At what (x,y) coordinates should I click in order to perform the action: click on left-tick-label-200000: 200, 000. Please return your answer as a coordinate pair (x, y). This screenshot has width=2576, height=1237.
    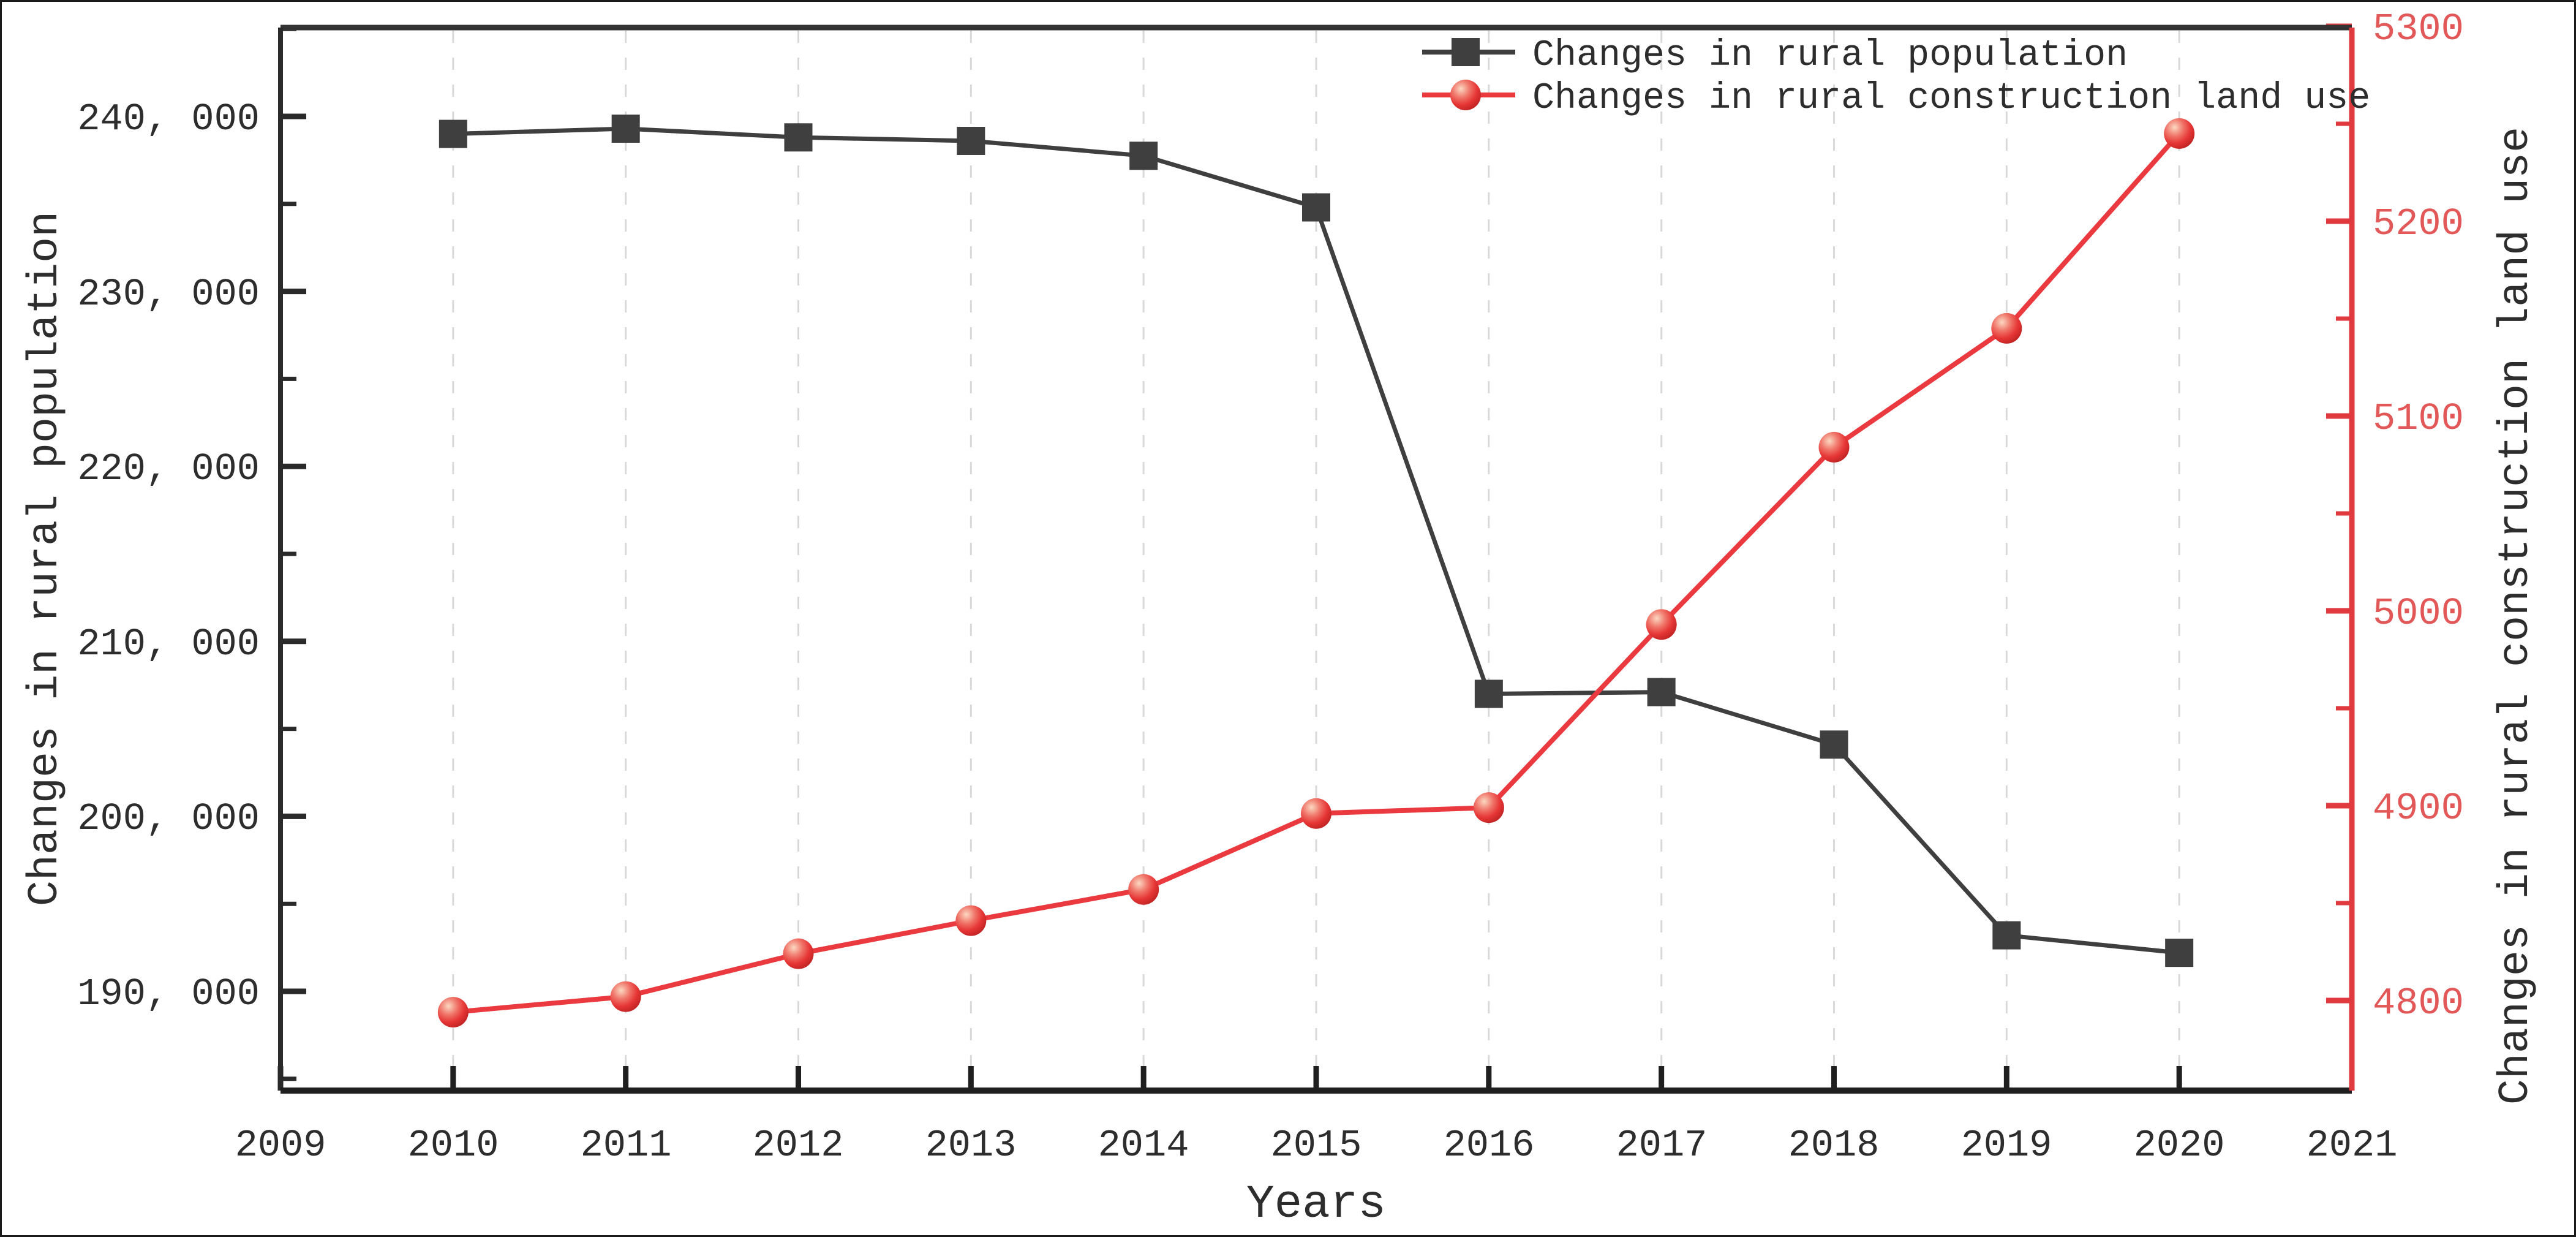
    Looking at the image, I should click on (169, 819).